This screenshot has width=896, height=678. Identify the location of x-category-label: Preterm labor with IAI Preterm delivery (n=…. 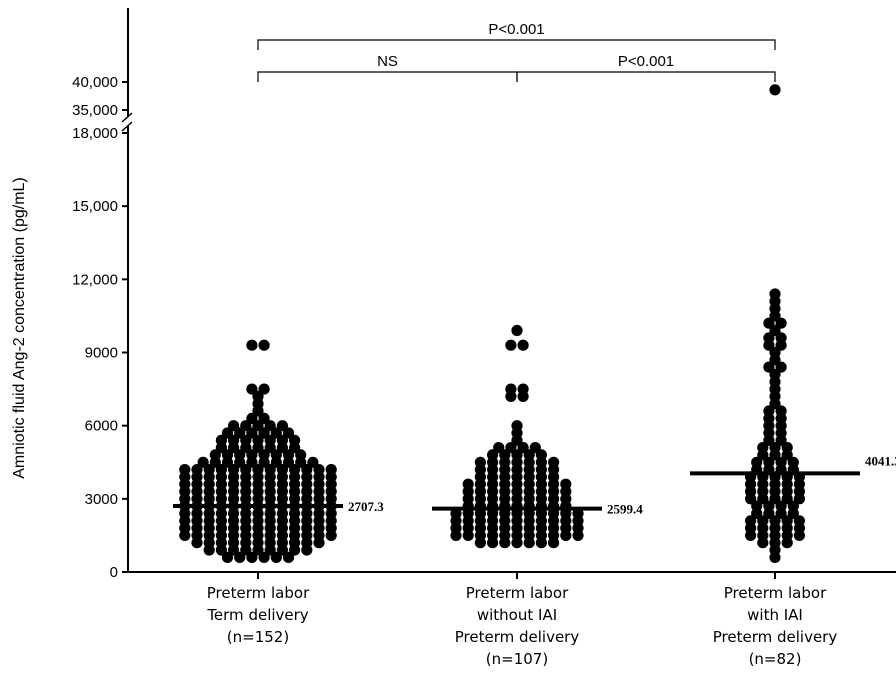
(775, 626).